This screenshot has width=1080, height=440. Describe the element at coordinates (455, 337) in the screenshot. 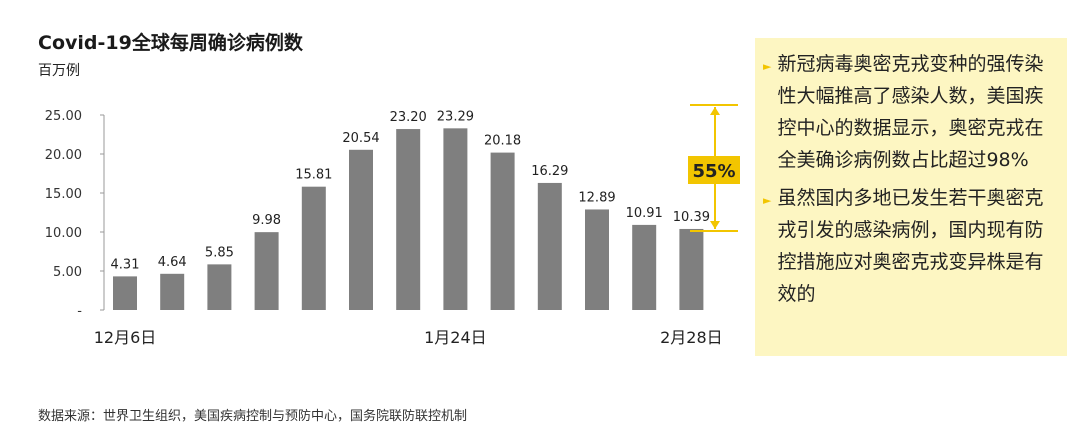

I see `x-tick-label: 1月24日` at that location.